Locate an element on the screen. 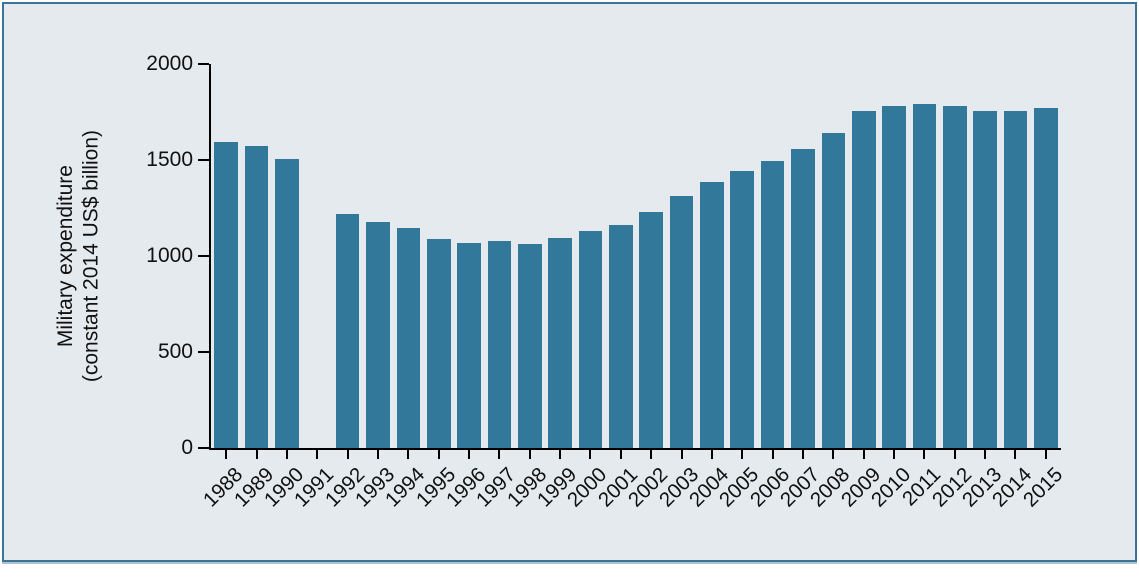  bar-2008 is located at coordinates (833, 290).